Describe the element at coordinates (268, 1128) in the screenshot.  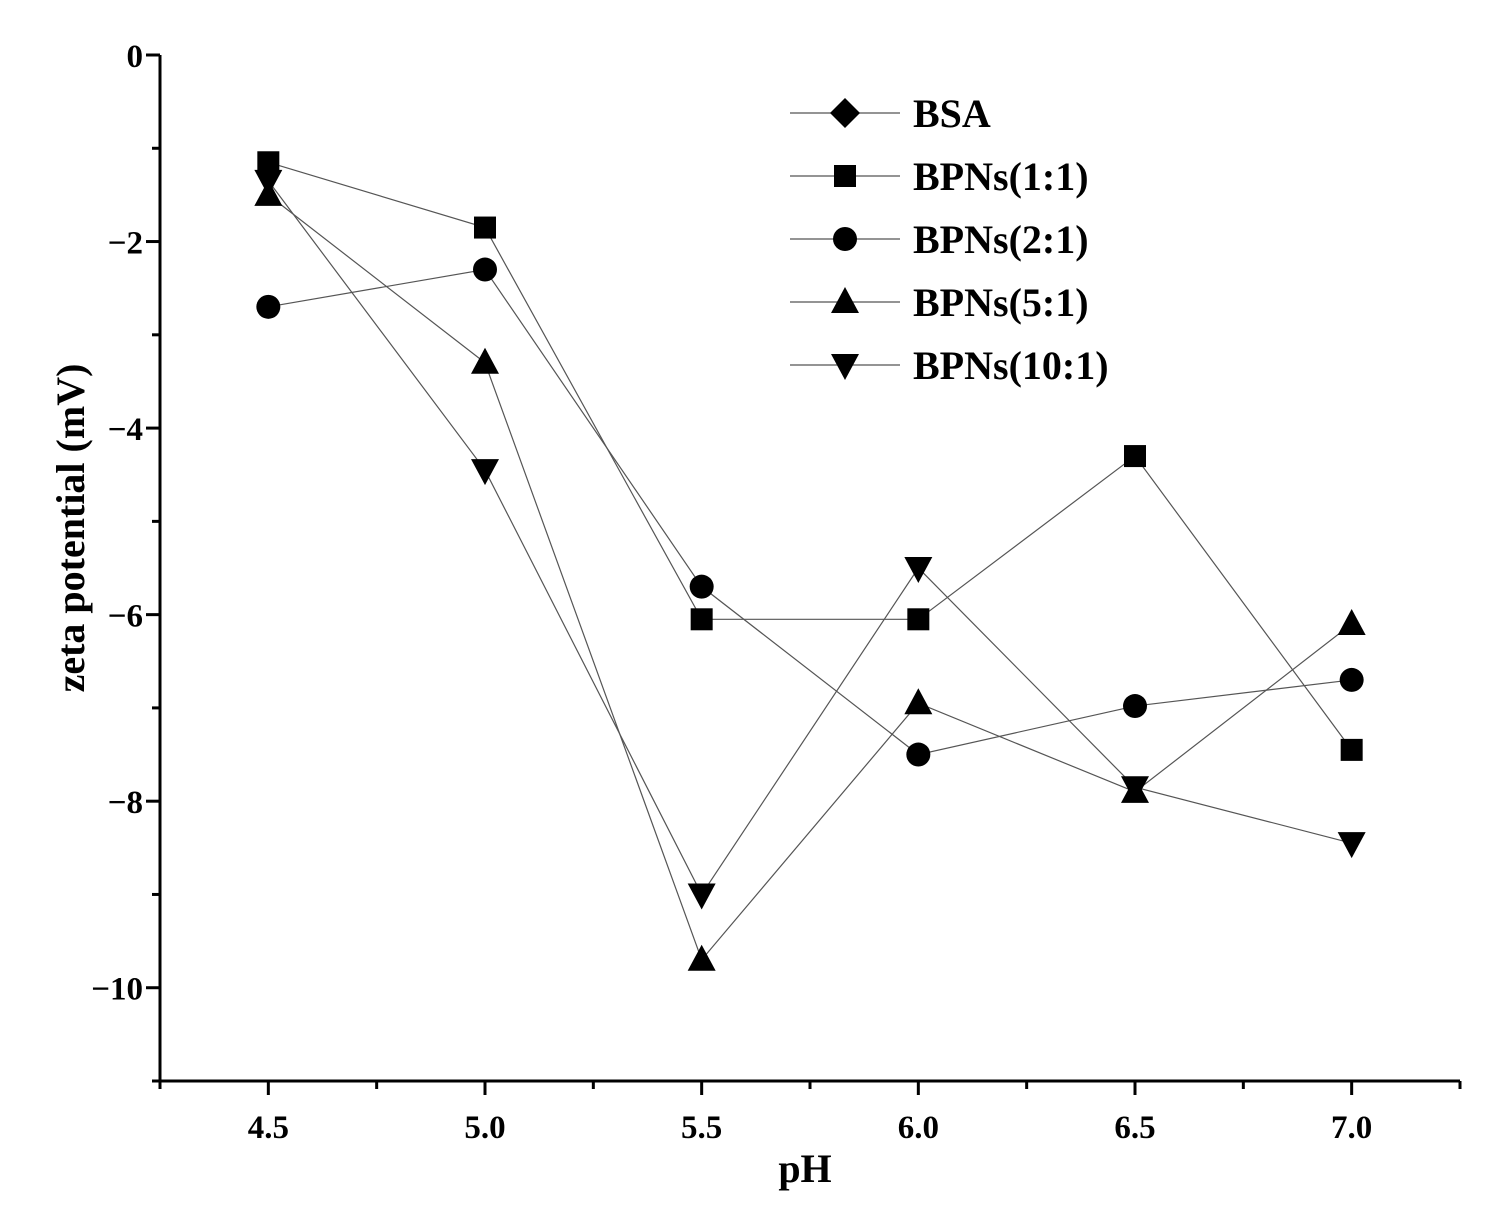
I see `x-tick-label: 4.5` at that location.